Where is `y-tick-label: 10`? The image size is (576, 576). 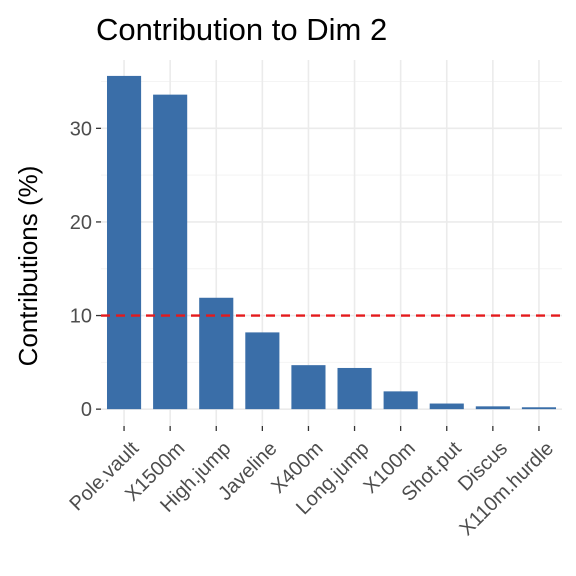
y-tick-label: 10 is located at coordinates (81, 317).